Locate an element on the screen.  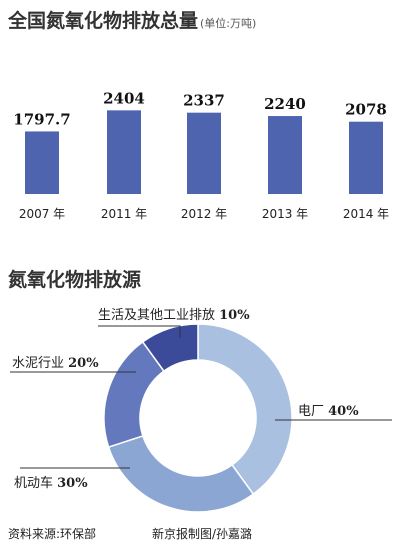
source-note: 资料来源:环保部 is located at coordinates (52, 534).